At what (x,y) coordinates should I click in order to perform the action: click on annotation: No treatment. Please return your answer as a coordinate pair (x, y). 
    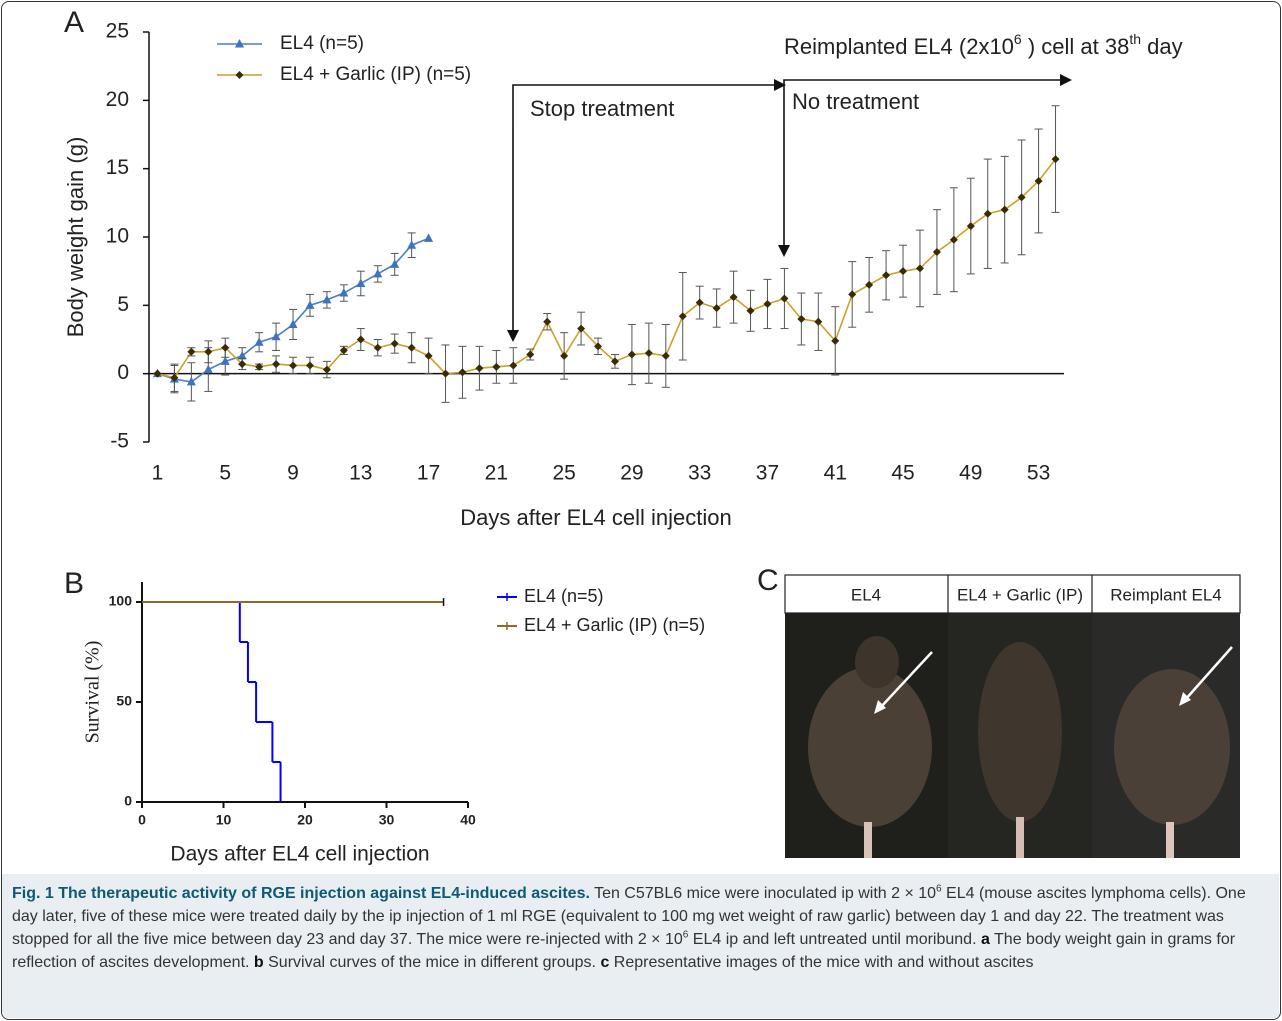
    Looking at the image, I should click on (855, 101).